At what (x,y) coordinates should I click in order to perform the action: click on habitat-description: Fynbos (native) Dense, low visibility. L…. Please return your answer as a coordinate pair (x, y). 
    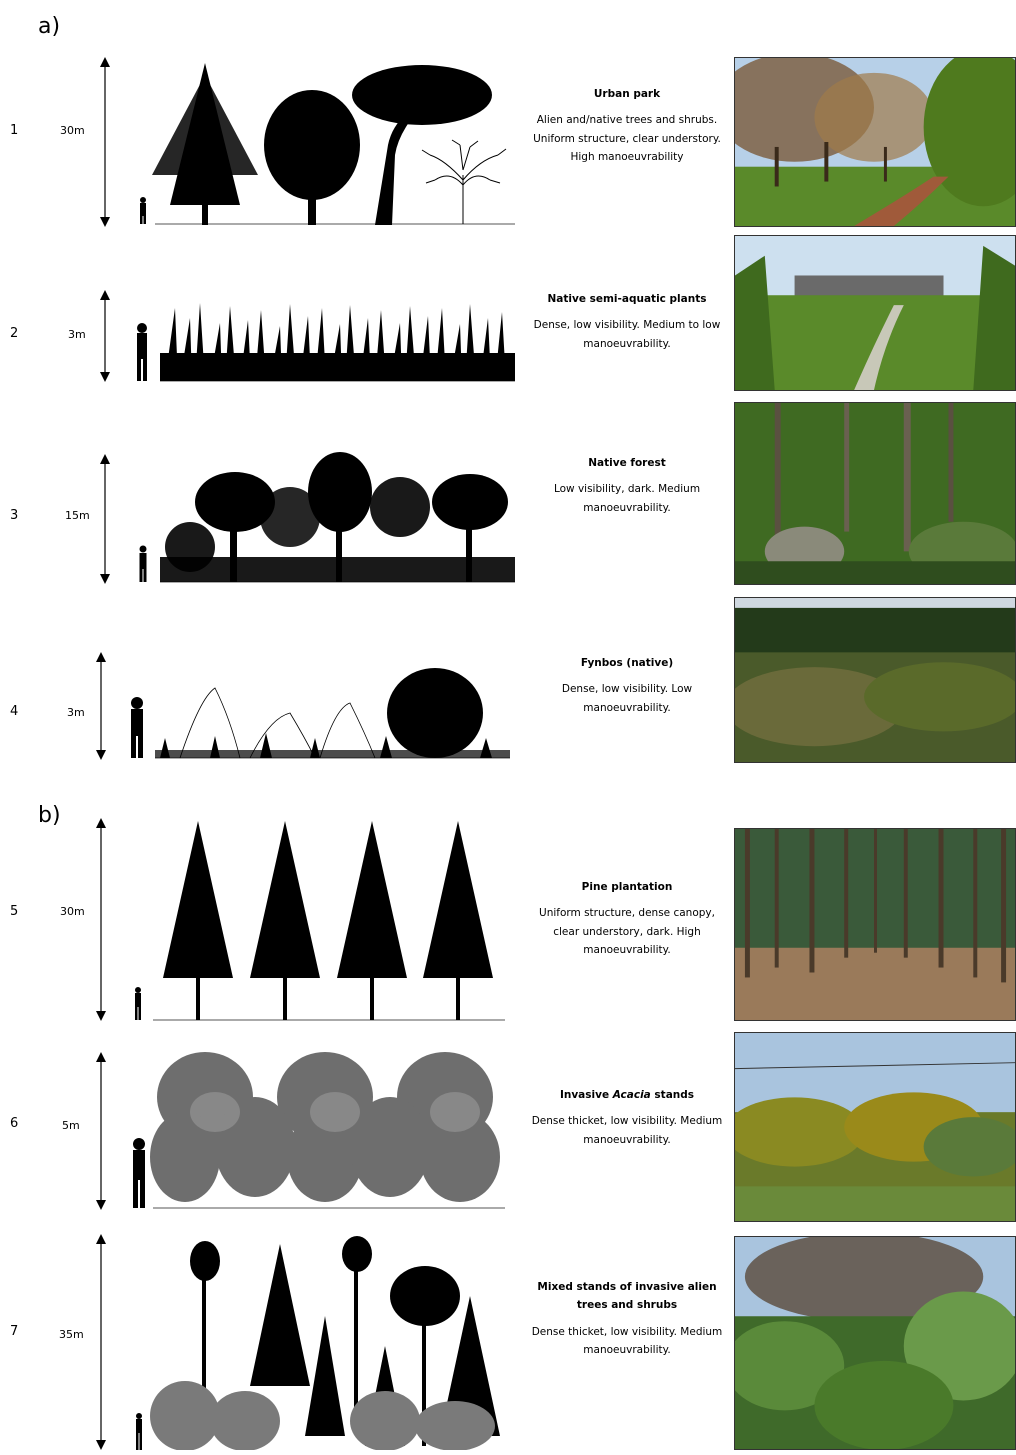
    Looking at the image, I should click on (627, 685).